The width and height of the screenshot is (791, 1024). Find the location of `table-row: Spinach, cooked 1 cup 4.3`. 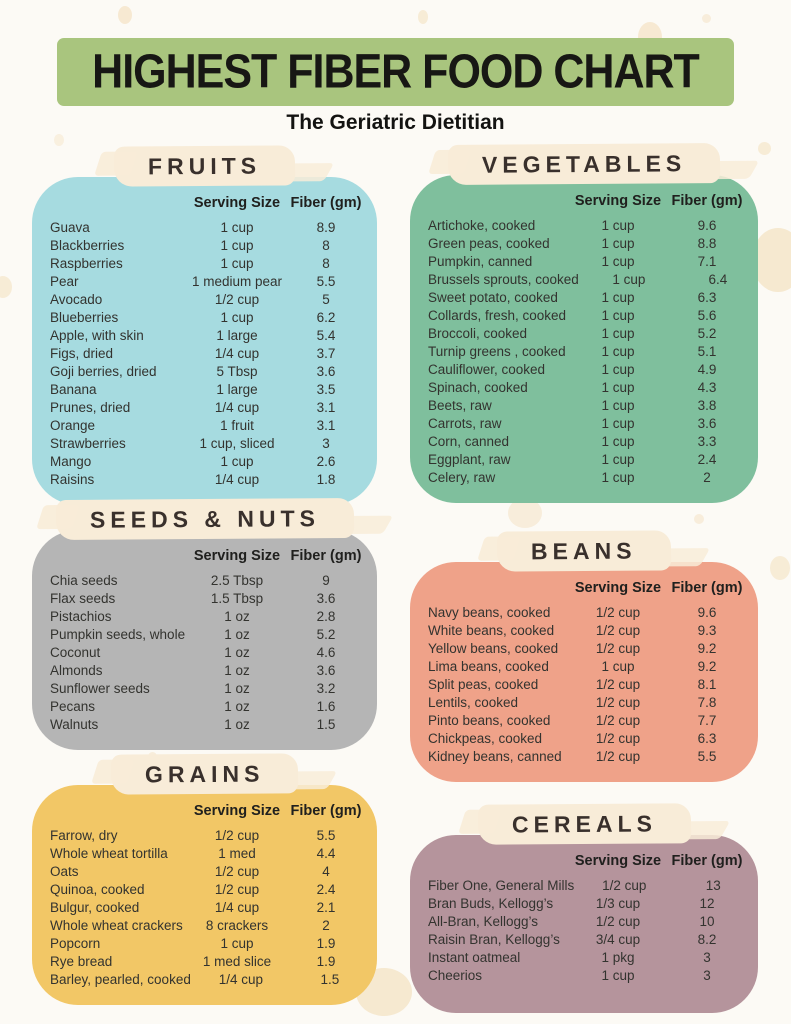

table-row: Spinach, cooked 1 cup 4.3 is located at coordinates (587, 388).